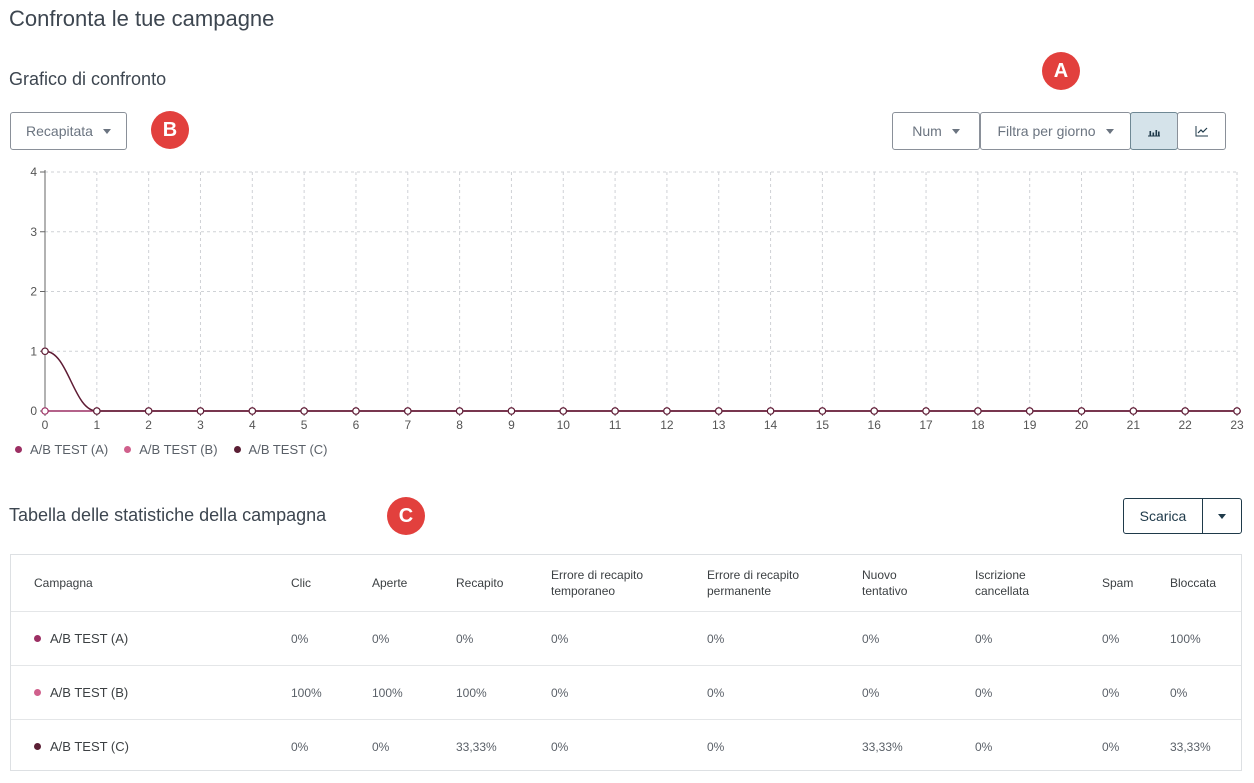 Image resolution: width=1254 pixels, height=783 pixels. Describe the element at coordinates (288, 449) in the screenshot. I see `legend-label: A/B TEST (C)` at that location.